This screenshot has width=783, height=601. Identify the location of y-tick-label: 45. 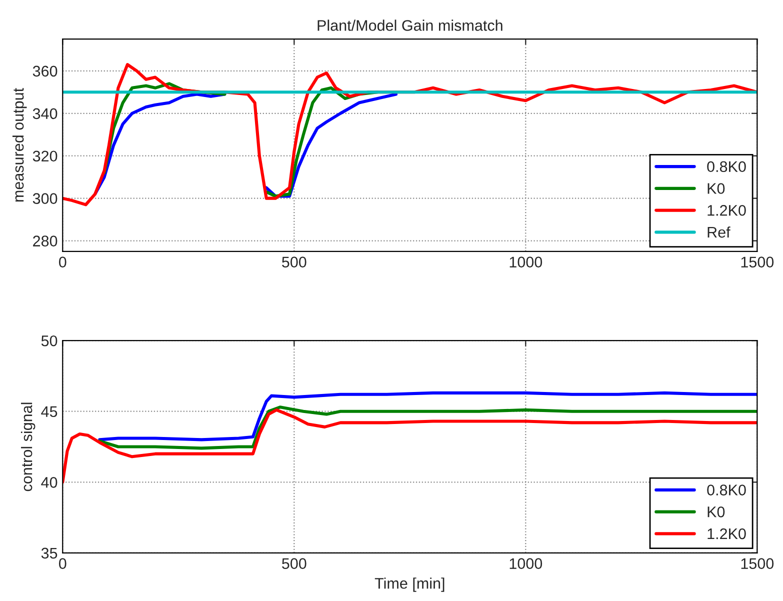
(49, 412).